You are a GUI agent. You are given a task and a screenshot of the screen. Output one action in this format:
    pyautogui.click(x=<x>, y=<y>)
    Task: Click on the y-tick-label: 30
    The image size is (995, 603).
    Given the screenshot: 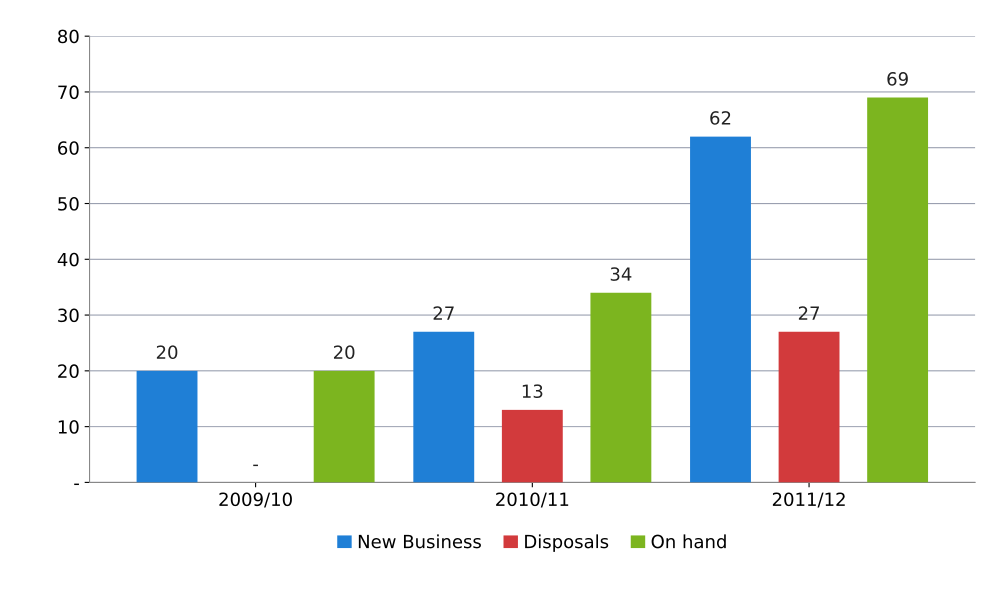 What is the action you would take?
    pyautogui.click(x=68, y=315)
    